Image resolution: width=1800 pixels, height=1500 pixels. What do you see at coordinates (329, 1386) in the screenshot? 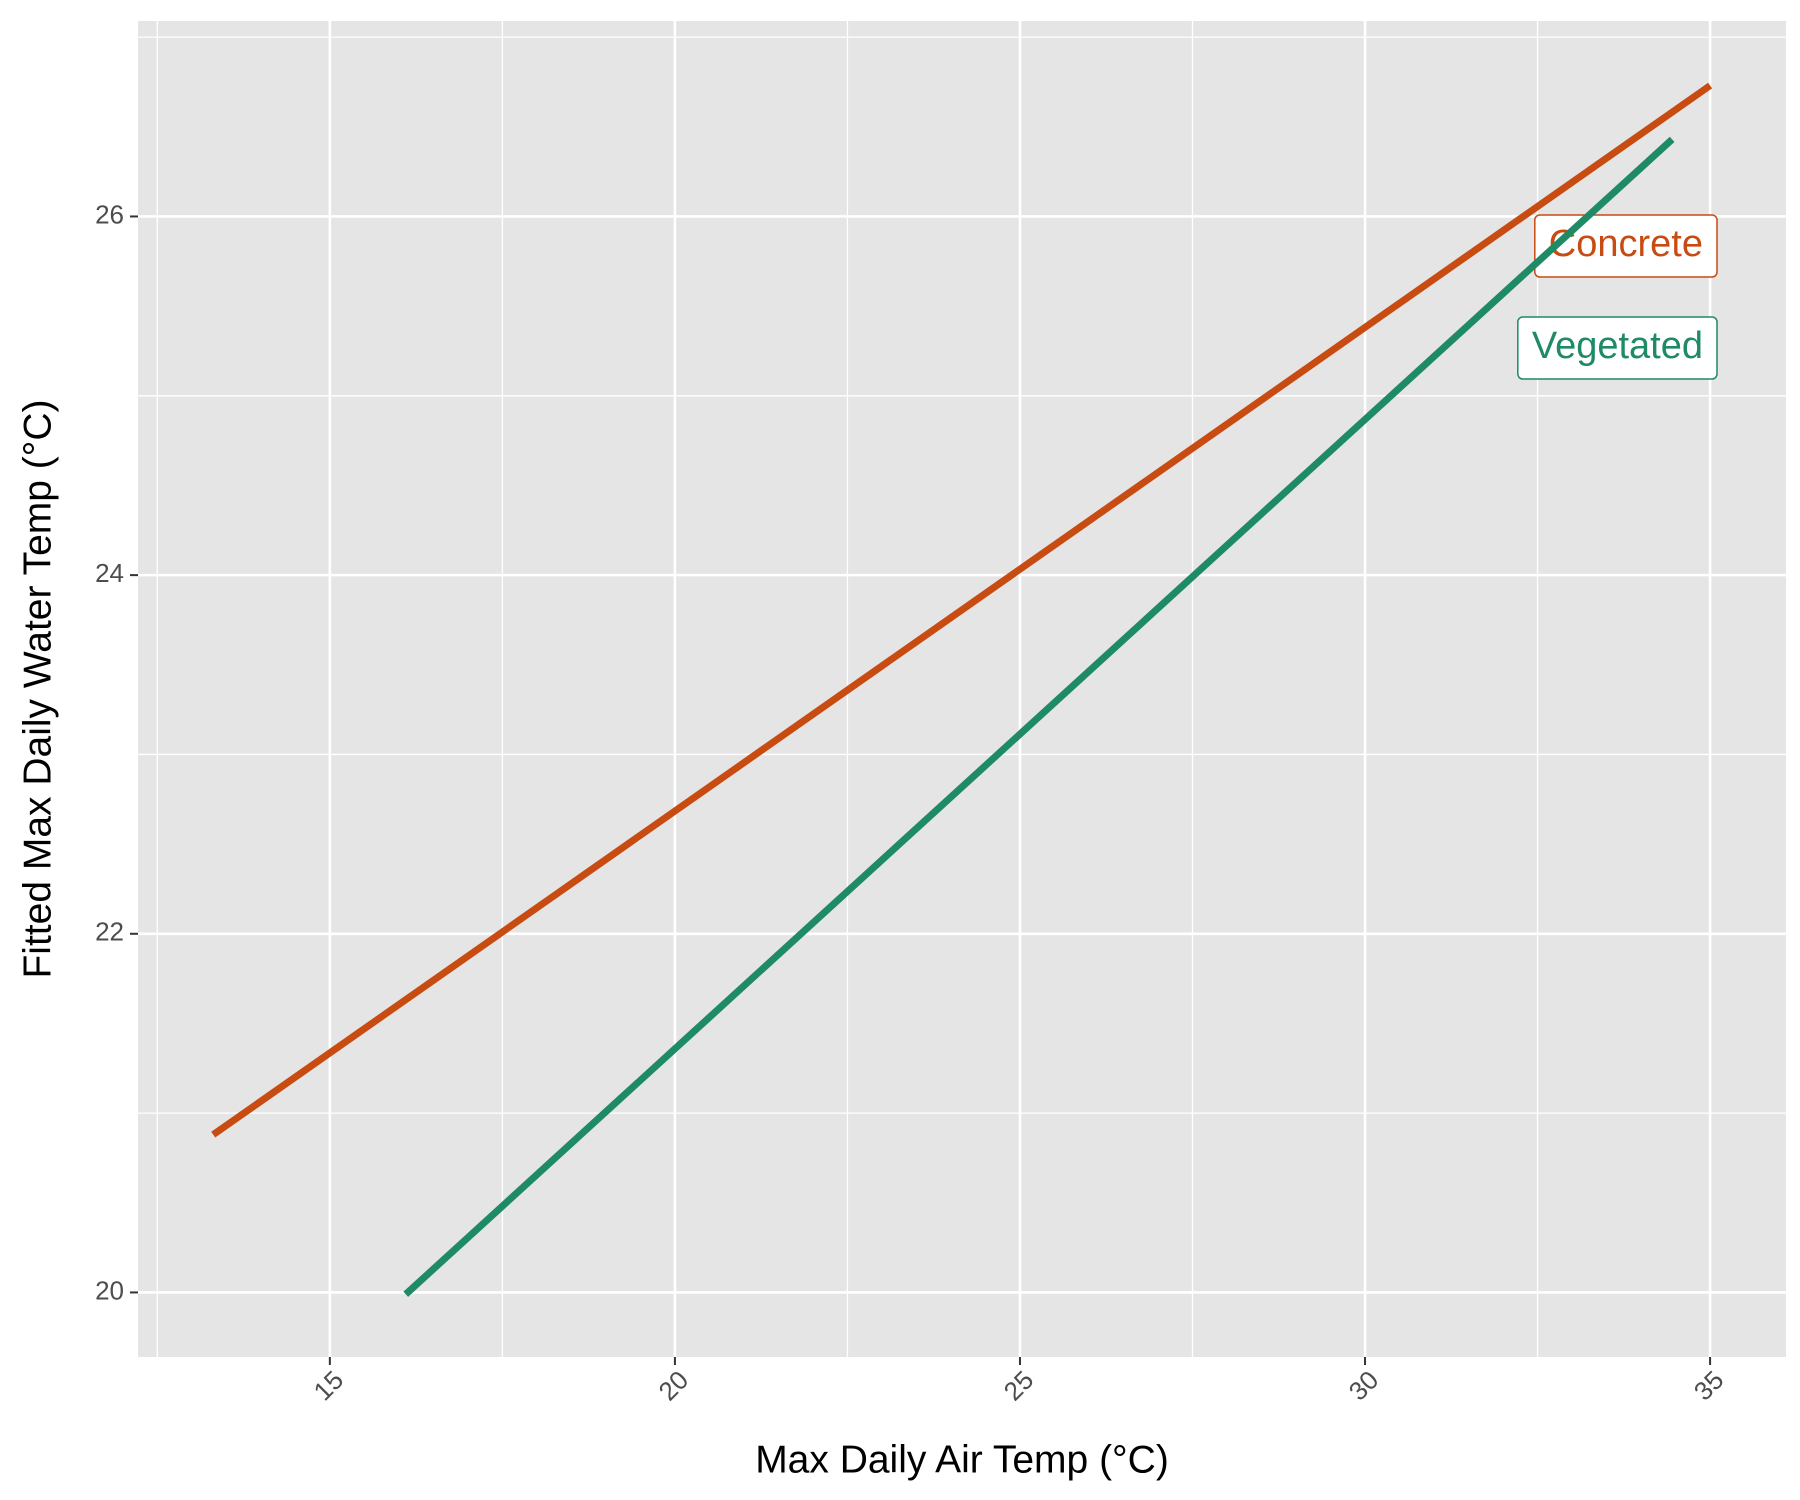
I see `x-tick-label: 15` at bounding box center [329, 1386].